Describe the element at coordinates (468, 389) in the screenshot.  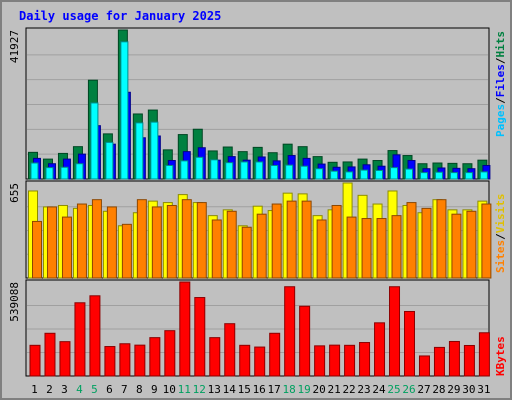
I see `x-tick-label: 30` at that location.